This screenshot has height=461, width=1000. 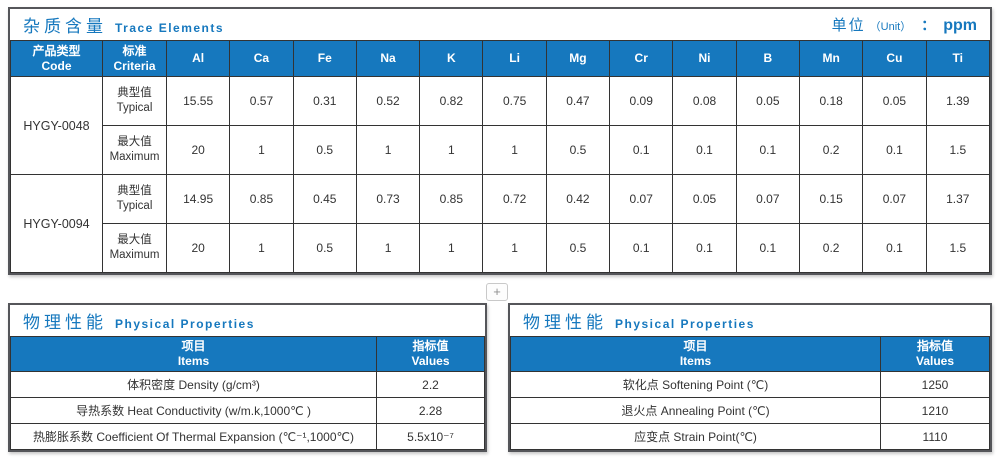 I want to click on property-value-cell: 5.5x10⁻⁷, so click(x=430, y=436).